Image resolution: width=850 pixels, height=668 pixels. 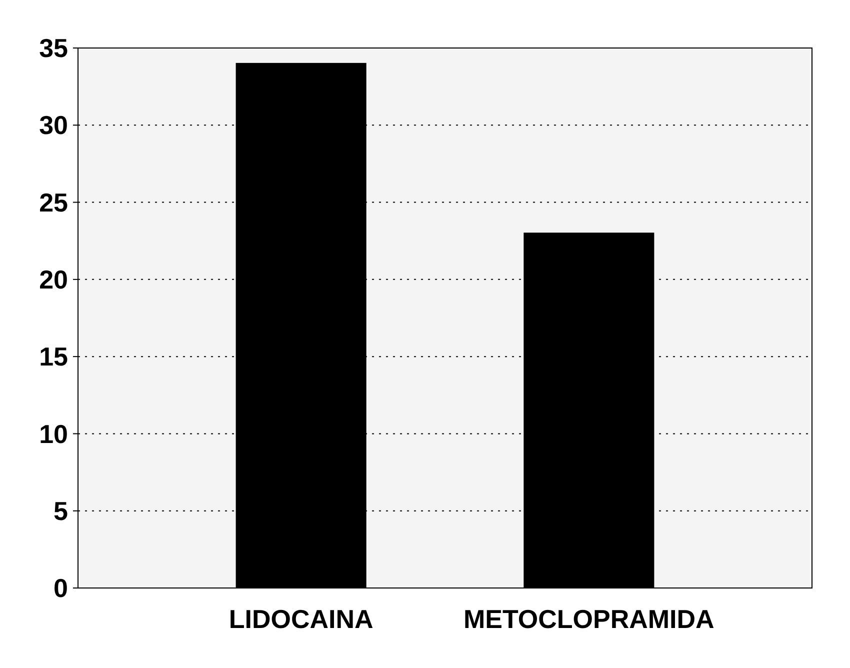 What do you see at coordinates (61, 511) in the screenshot?
I see `y-tick-label: 5` at bounding box center [61, 511].